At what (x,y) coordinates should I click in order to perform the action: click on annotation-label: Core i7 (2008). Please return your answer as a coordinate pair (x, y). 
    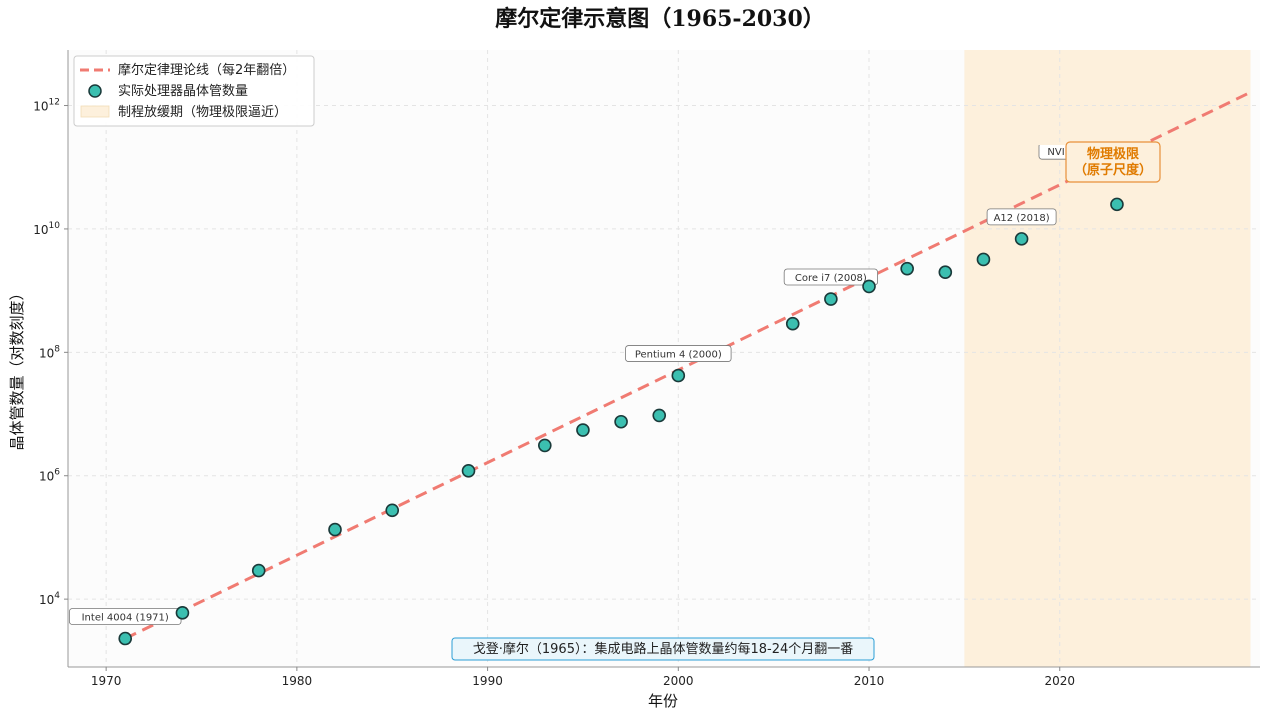
    Looking at the image, I should click on (830, 277).